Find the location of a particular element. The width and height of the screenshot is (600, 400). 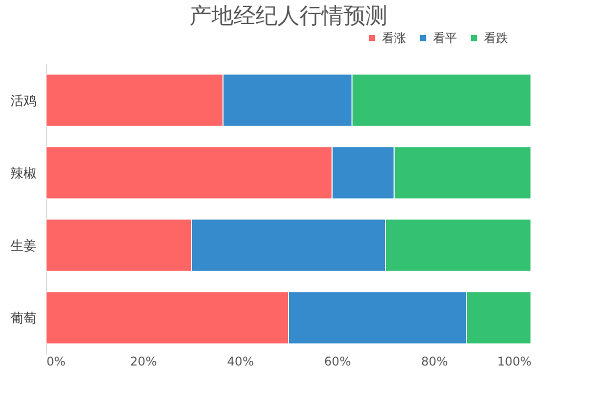

x-tick-label: 0% is located at coordinates (56, 361).